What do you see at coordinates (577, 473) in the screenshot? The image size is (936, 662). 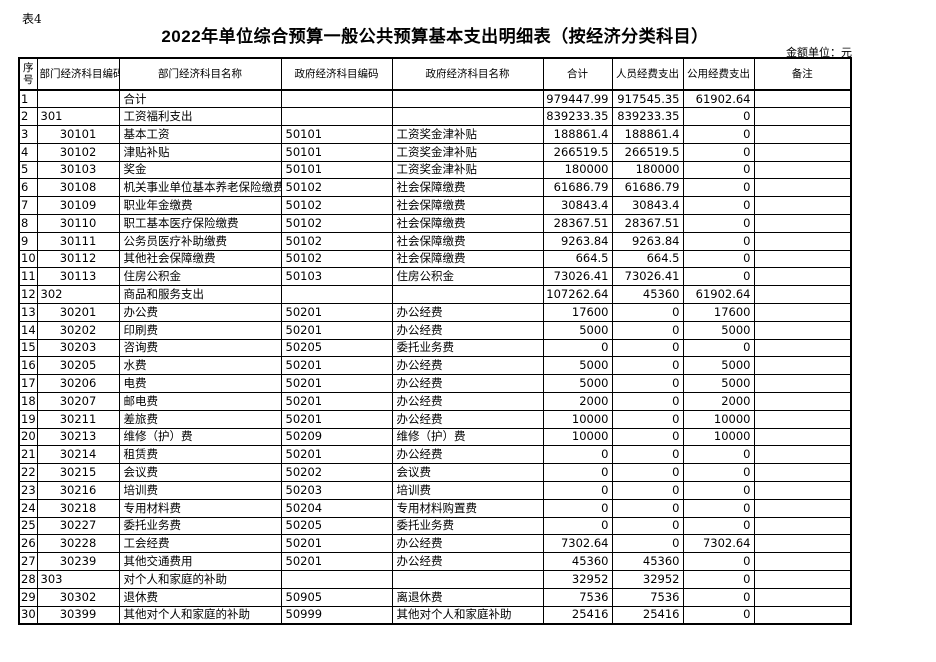 I see `total-cell: 0` at bounding box center [577, 473].